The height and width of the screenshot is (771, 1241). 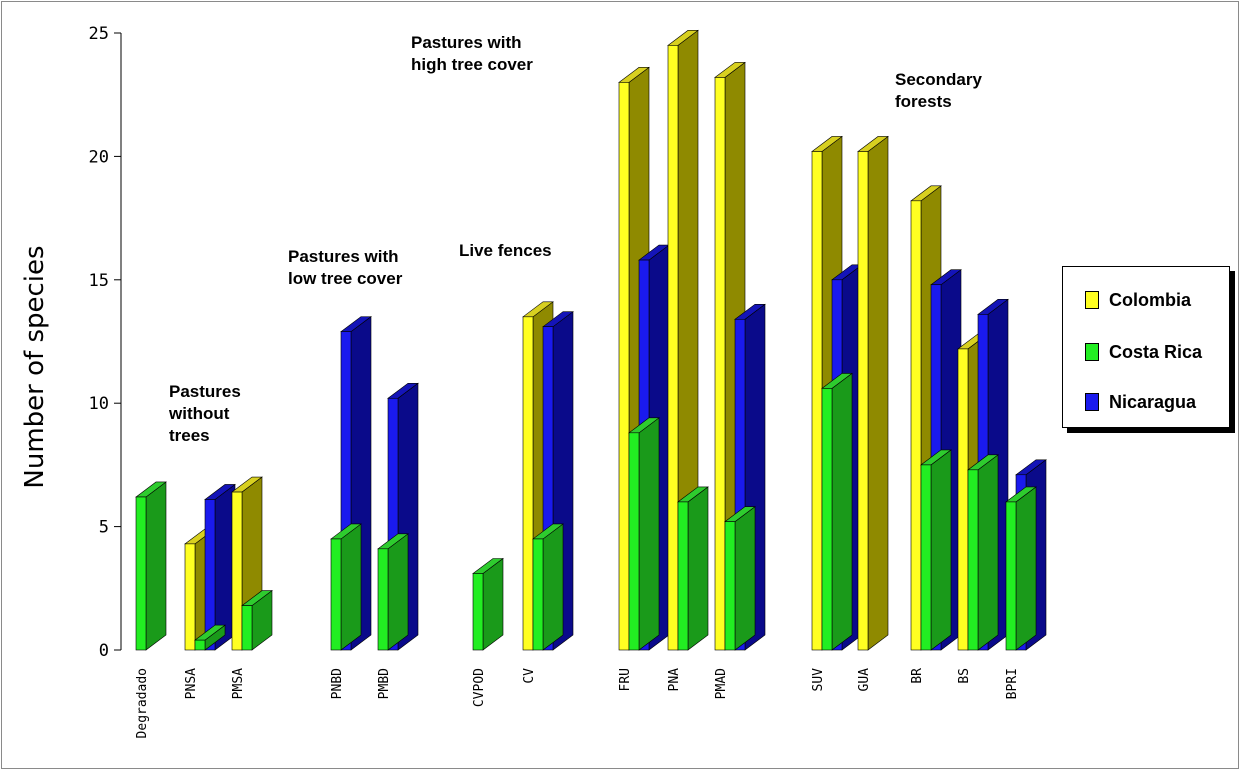 I want to click on group-label-pastures-low-tree-cover: Pastures with low tree cover, so click(x=345, y=267).